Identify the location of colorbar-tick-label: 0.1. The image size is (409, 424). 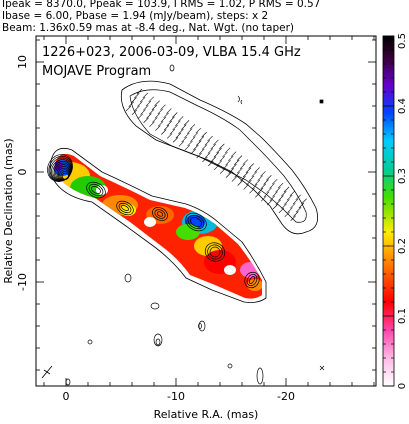
(402, 316).